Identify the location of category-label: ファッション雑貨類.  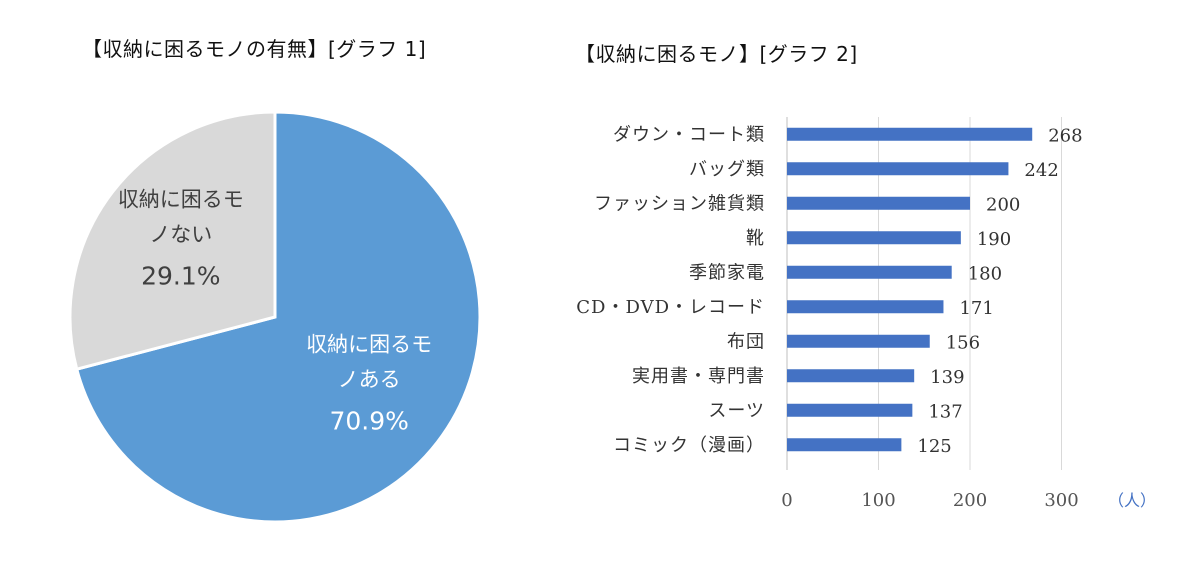
(679, 203).